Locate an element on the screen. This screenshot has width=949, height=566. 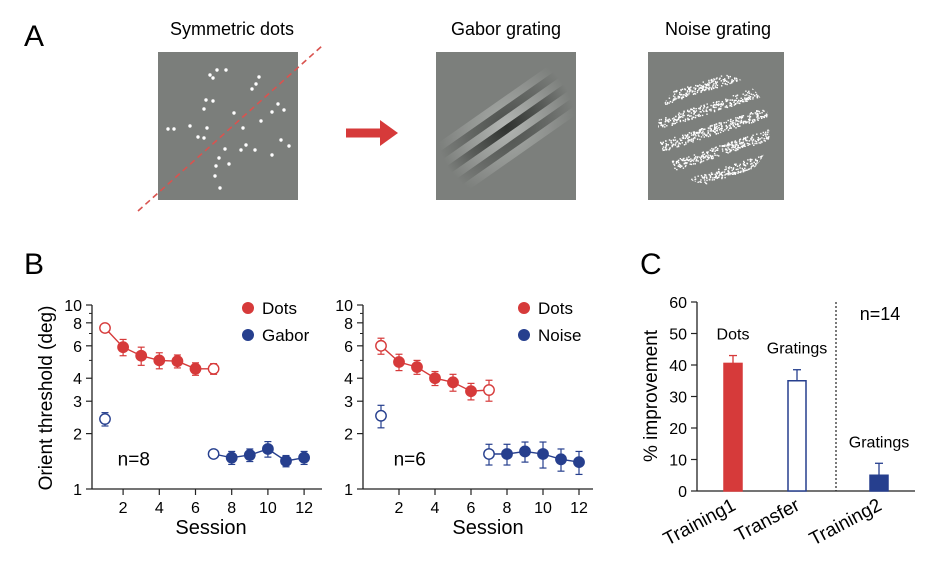
data-point is located at coordinates (195, 368).